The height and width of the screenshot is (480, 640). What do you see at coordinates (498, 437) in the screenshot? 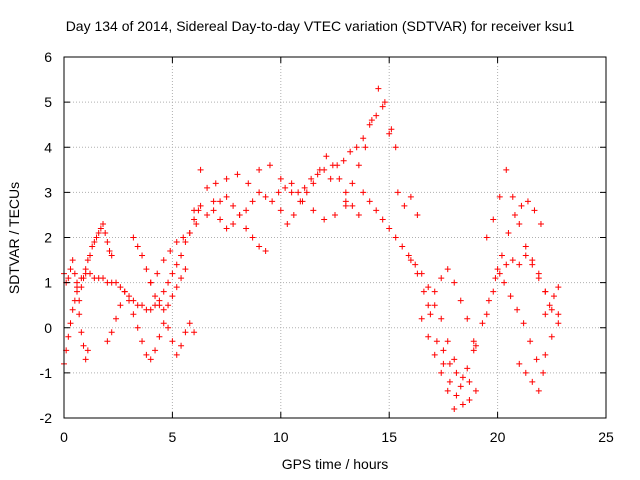
I see `x-tick-label: 20` at bounding box center [498, 437].